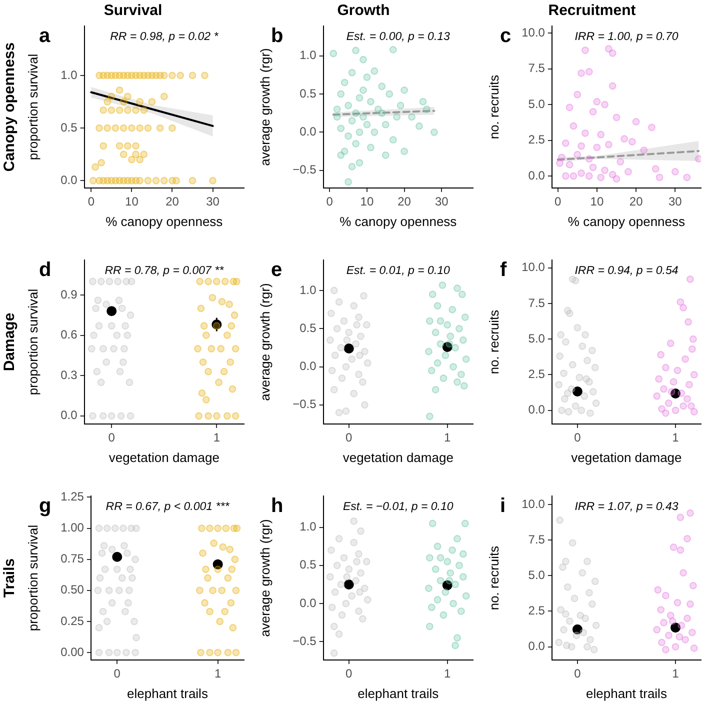  I want to click on chart-subtitle: Est. = −0.01, p = 0.10, so click(398, 507).